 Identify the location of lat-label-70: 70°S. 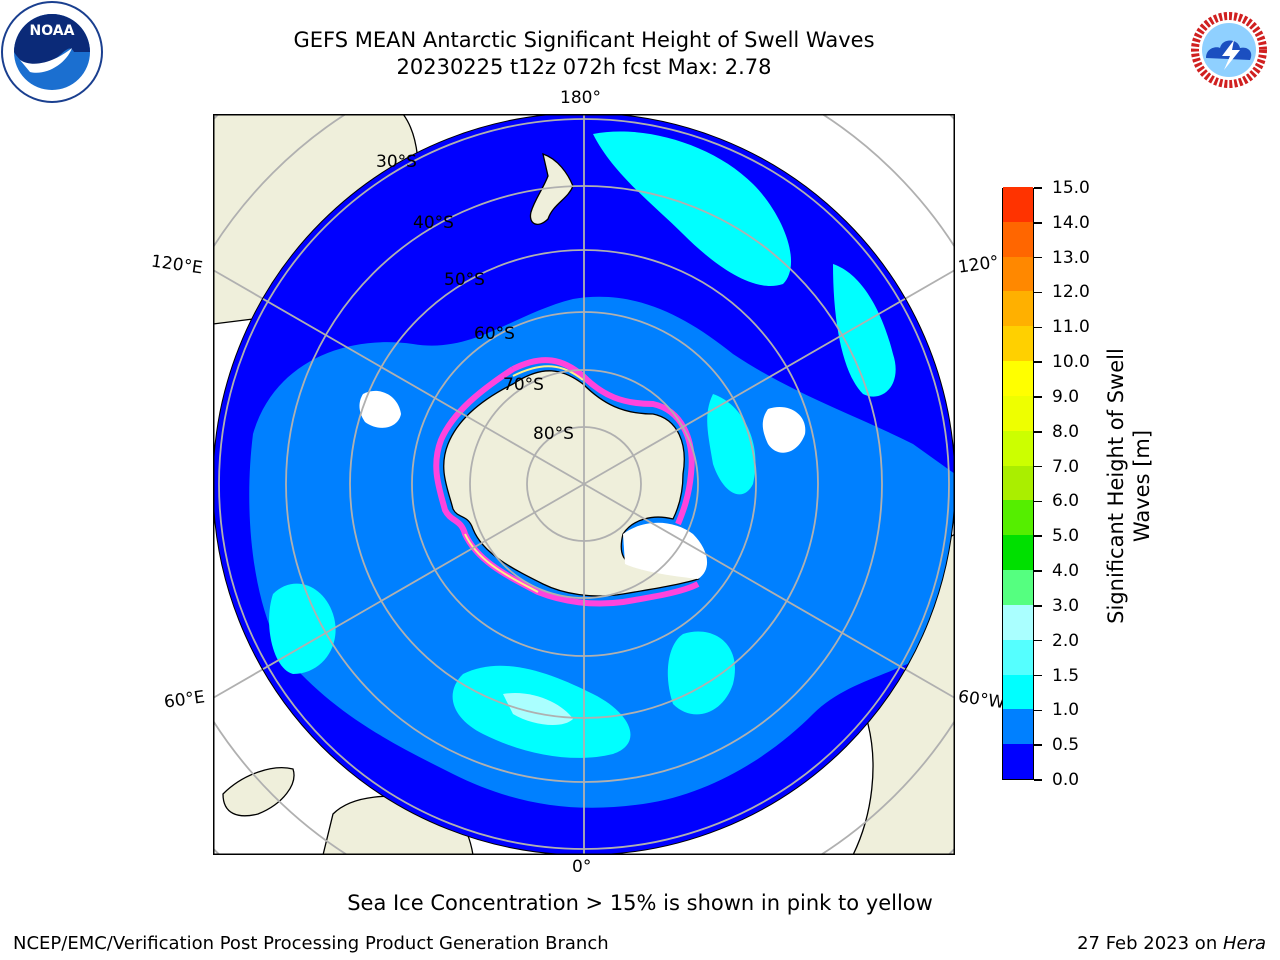
(523, 385).